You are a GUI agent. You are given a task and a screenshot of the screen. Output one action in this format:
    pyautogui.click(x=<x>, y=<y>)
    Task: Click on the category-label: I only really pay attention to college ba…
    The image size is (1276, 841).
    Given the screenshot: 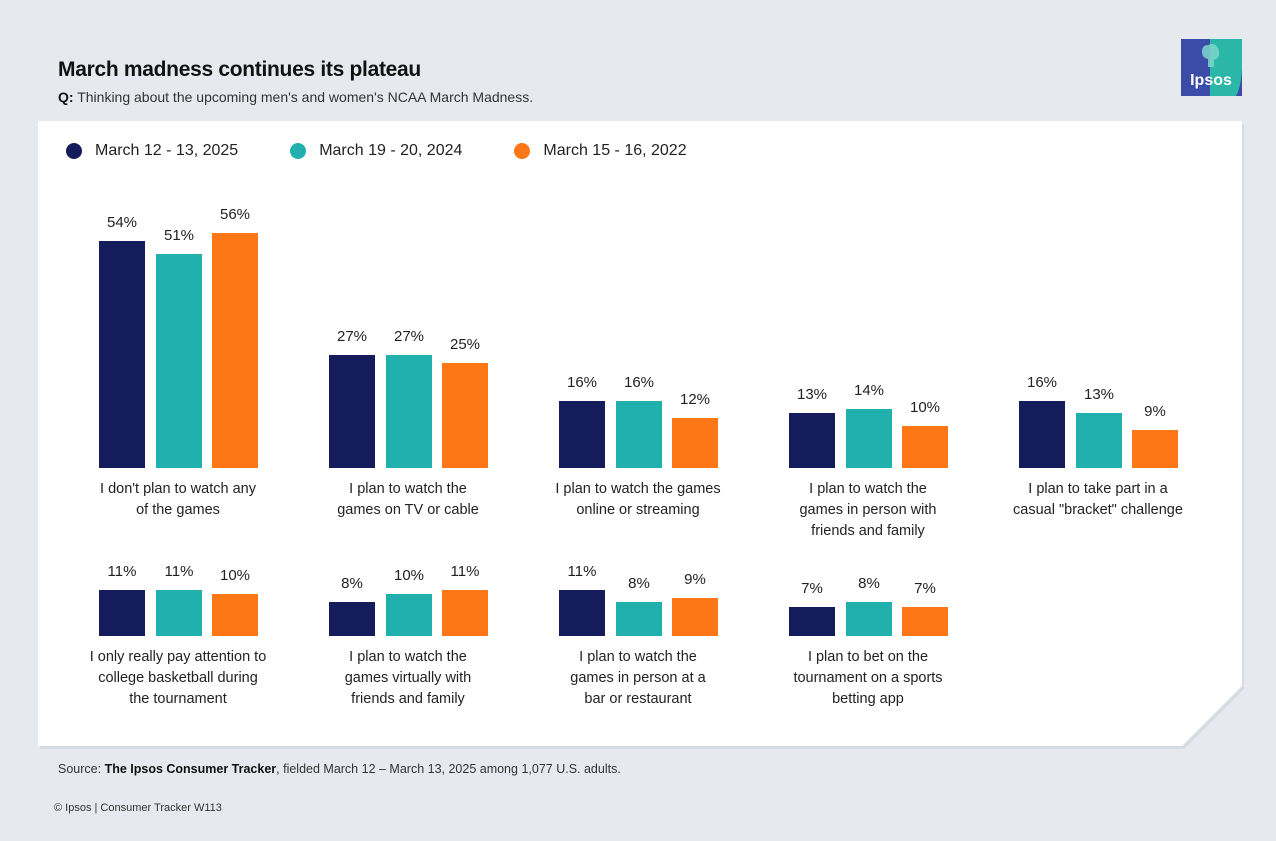 What is the action you would take?
    pyautogui.click(x=178, y=678)
    